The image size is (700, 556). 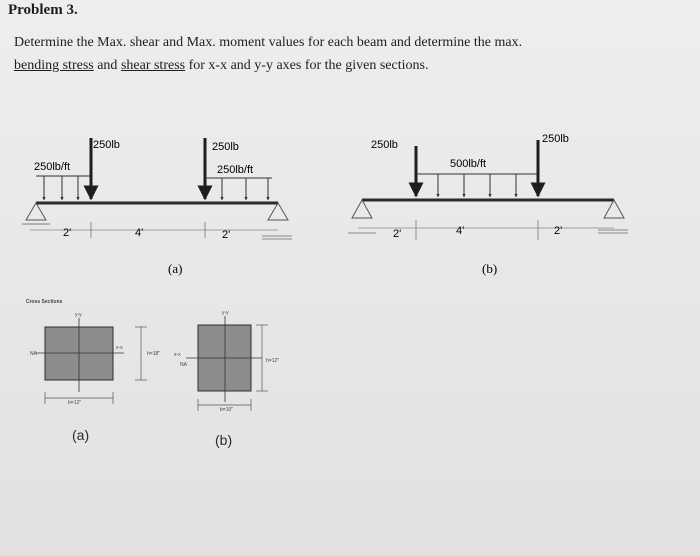 I want to click on beam-b-point-load-left-label: 250lb, so click(x=384, y=145).